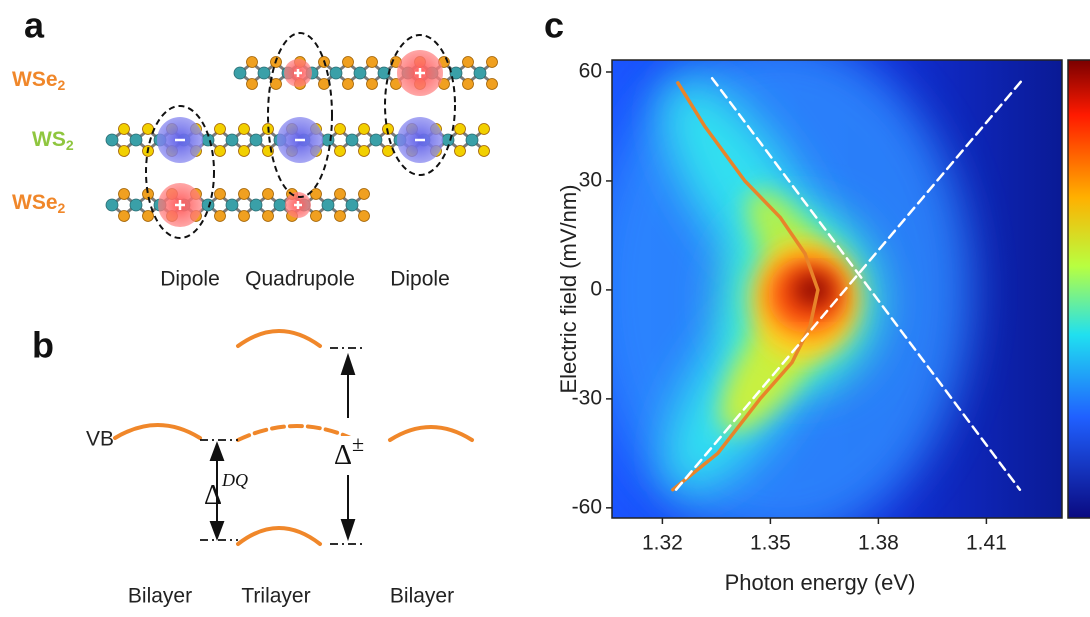 The height and width of the screenshot is (617, 1090). What do you see at coordinates (878, 543) in the screenshot?
I see `x-tick-label: 1.38` at bounding box center [878, 543].